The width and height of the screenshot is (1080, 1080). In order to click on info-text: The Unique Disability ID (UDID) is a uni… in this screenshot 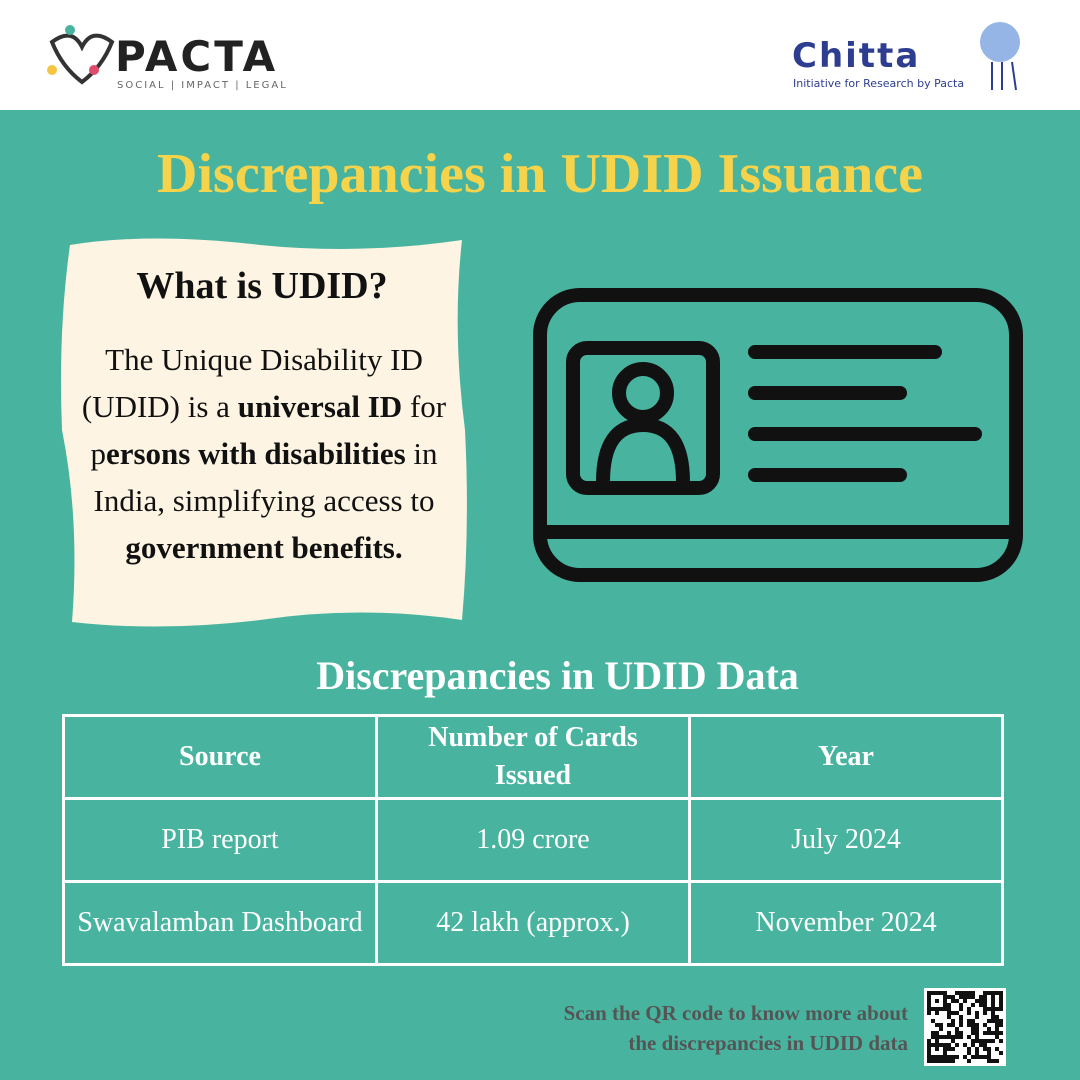, I will do `click(264, 453)`.